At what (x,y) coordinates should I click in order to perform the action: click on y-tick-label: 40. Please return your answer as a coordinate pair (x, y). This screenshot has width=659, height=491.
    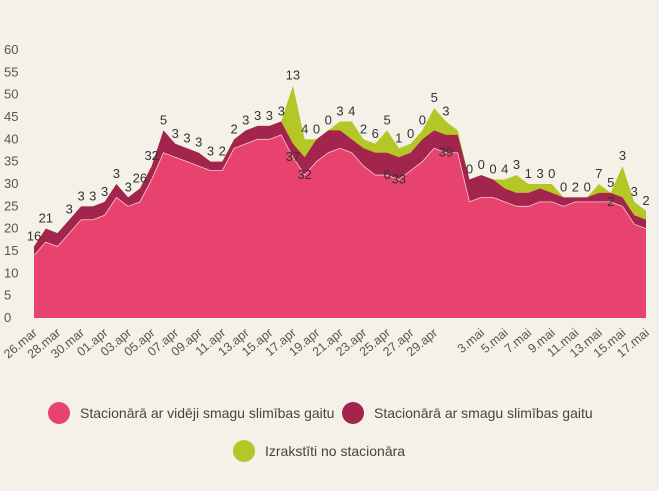
    Looking at the image, I should click on (11, 138).